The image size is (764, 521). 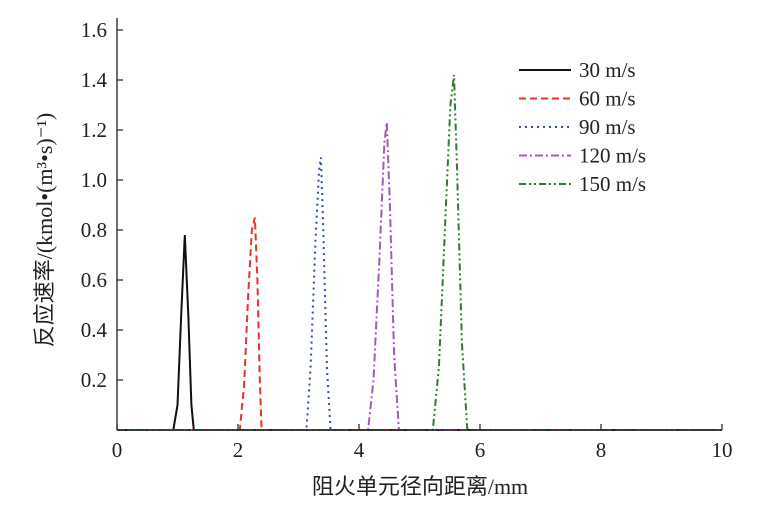 I want to click on x-tick-label: 0, so click(x=117, y=450).